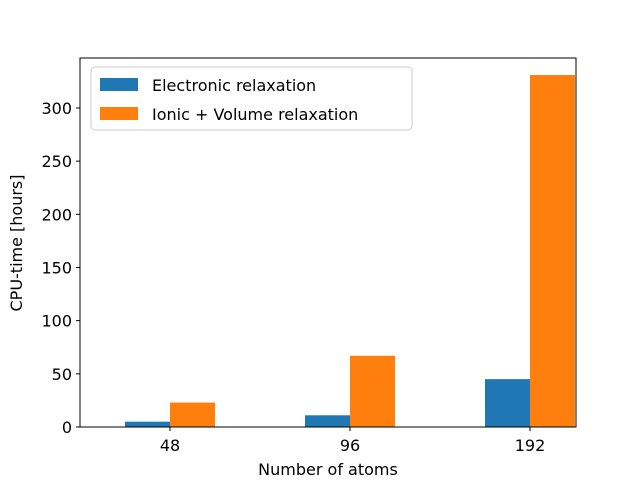 The image size is (640, 480). I want to click on y-axis-label: CPU-time [hours], so click(16, 242).